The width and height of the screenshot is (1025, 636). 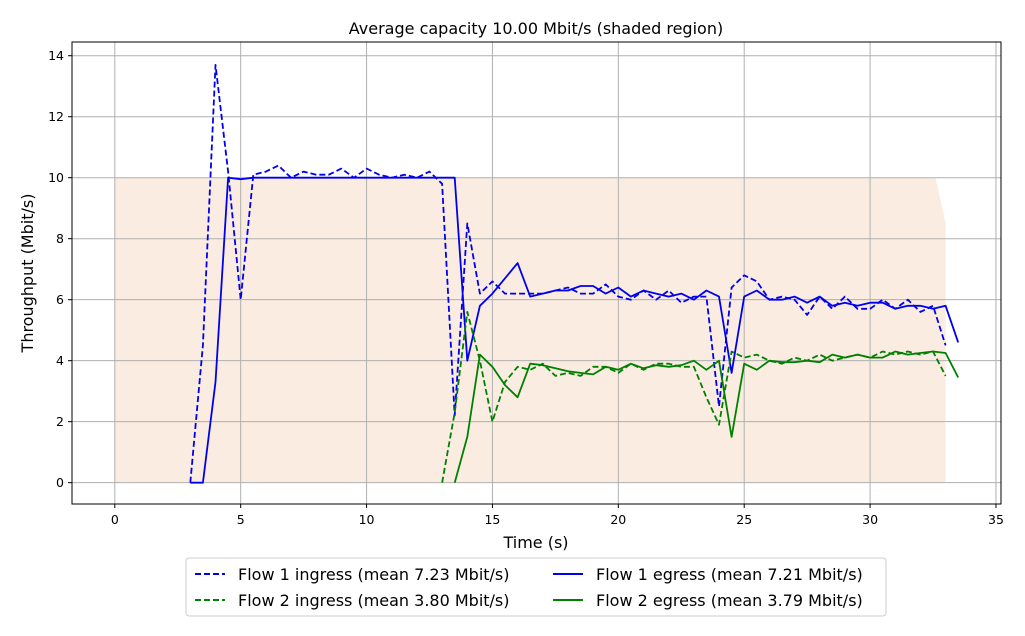 I want to click on x-tick-label: 30, so click(x=870, y=519).